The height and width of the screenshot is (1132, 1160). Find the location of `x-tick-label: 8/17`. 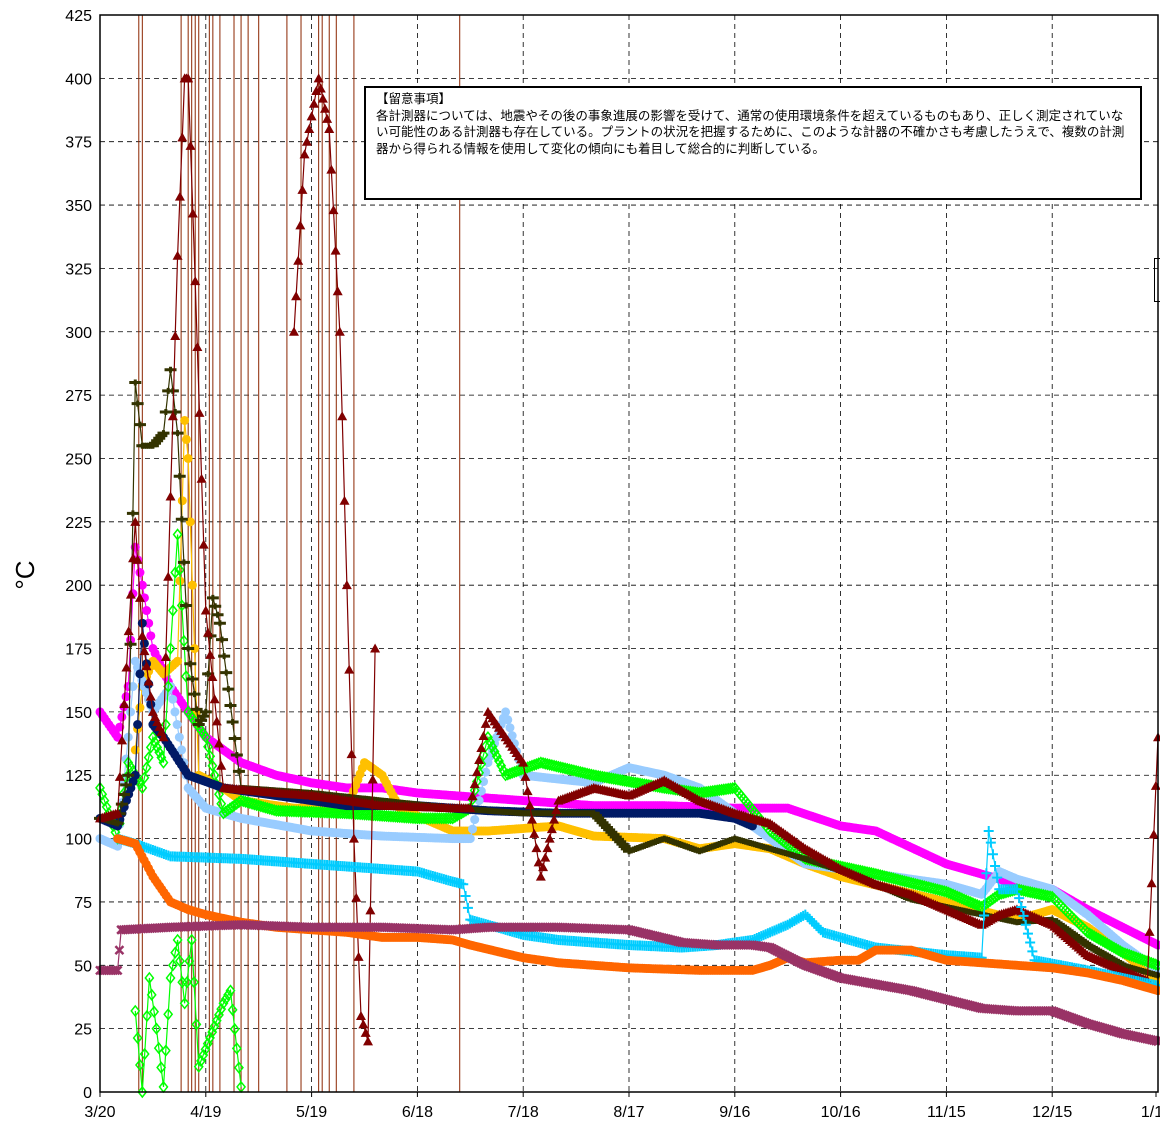

x-tick-label: 8/17 is located at coordinates (628, 1112).